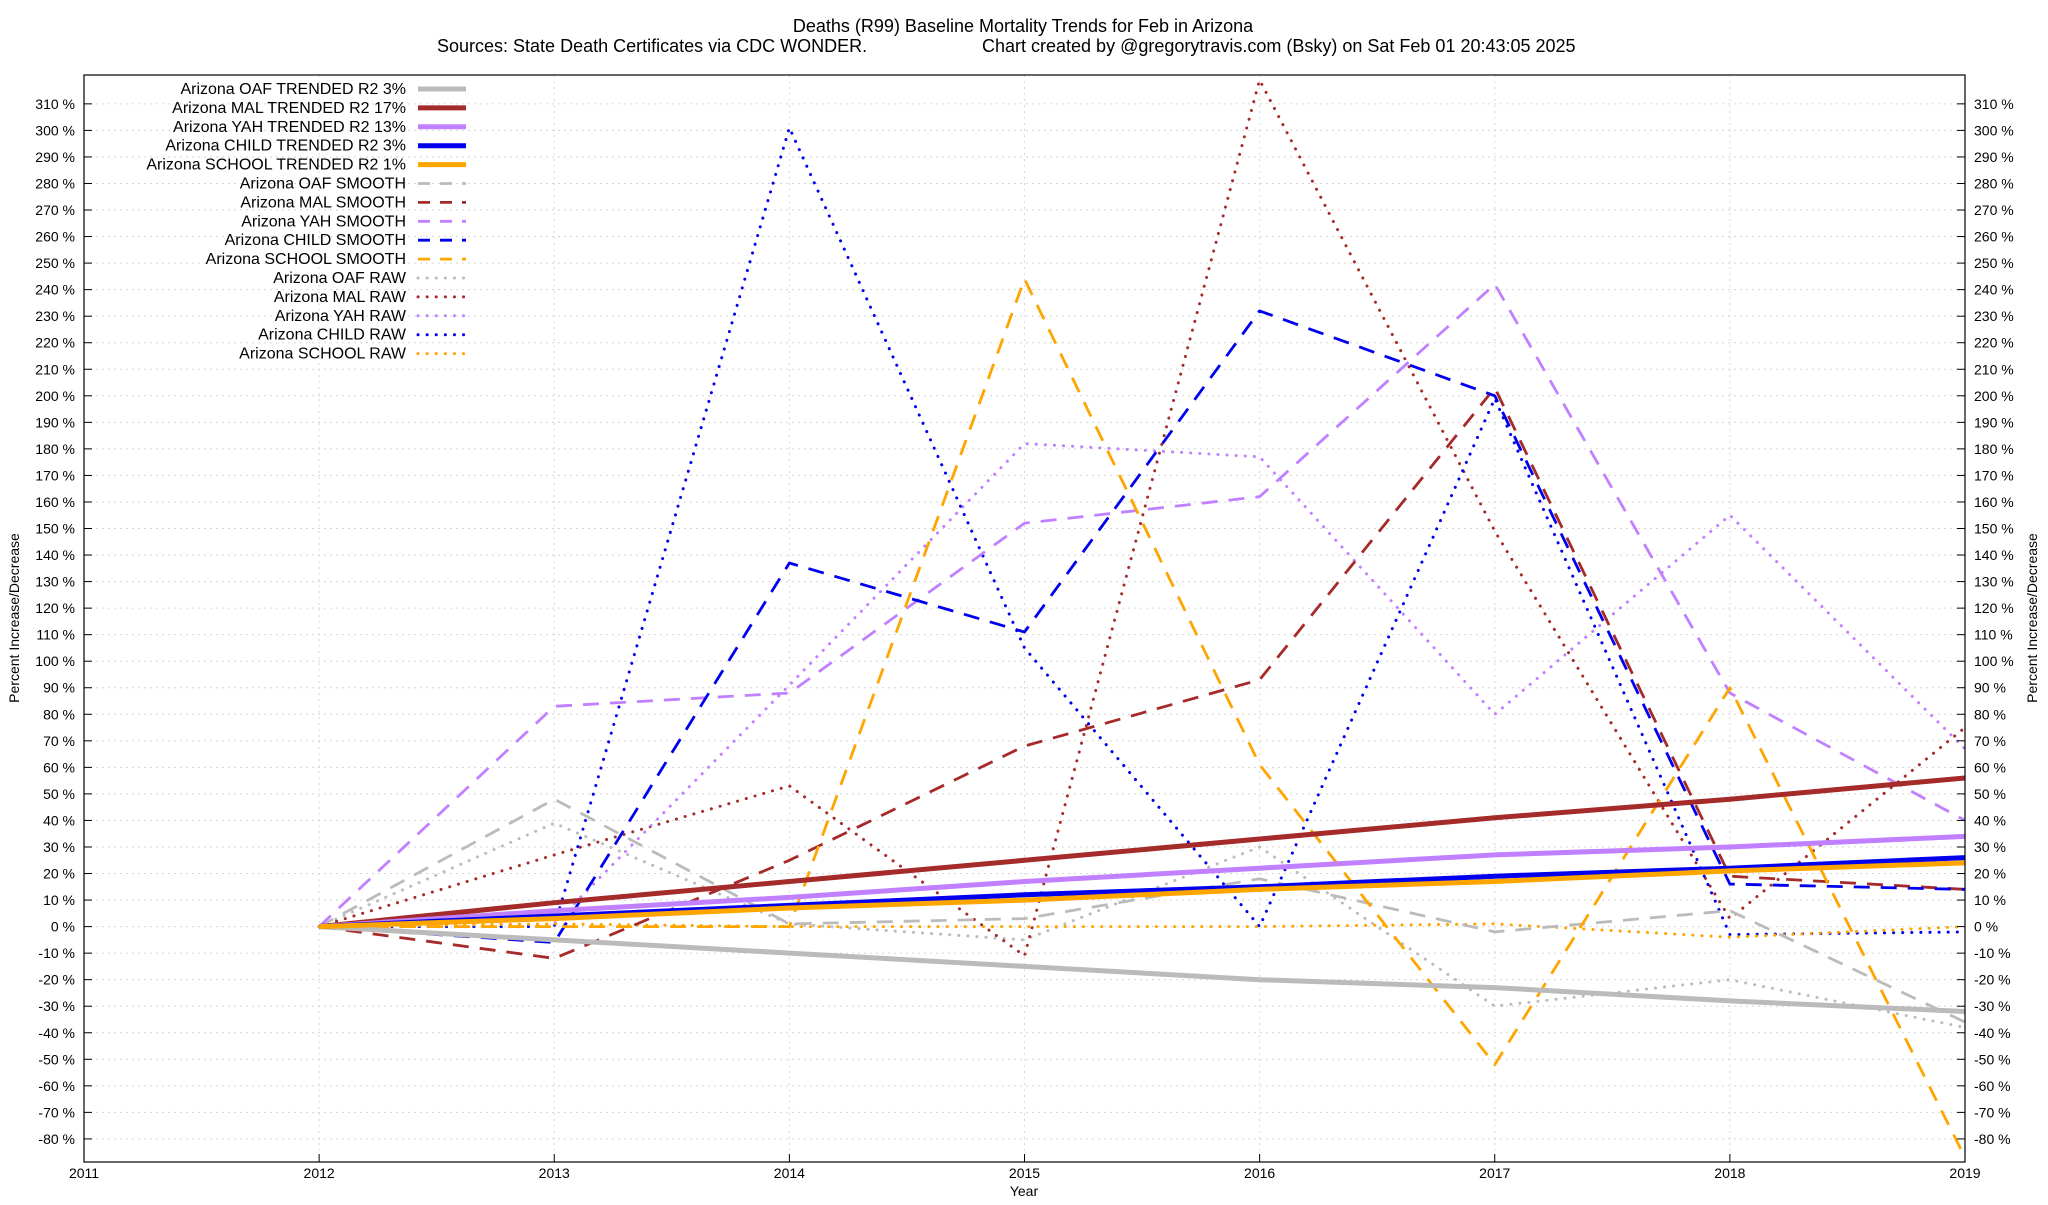  What do you see at coordinates (1990, 820) in the screenshot?
I see `y-tick-label-right: 40 %` at bounding box center [1990, 820].